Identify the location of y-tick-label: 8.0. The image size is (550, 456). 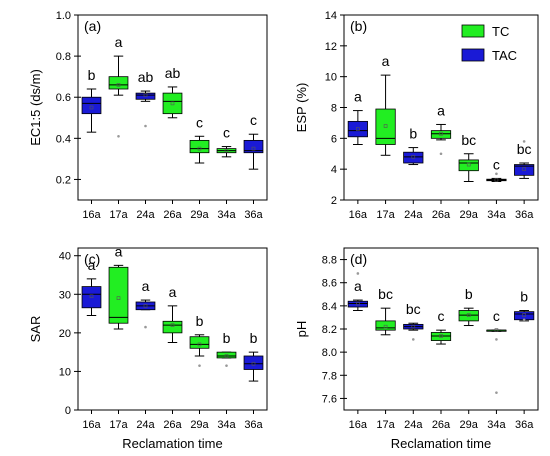
(329, 353).